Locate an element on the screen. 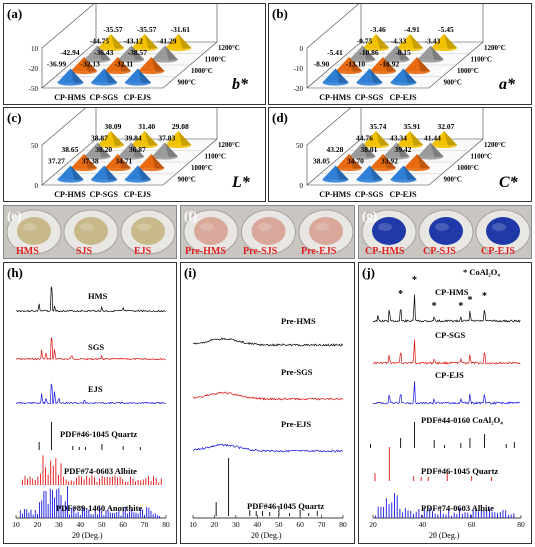  legend-text: * CoAl₂O₄ is located at coordinates (481, 272).